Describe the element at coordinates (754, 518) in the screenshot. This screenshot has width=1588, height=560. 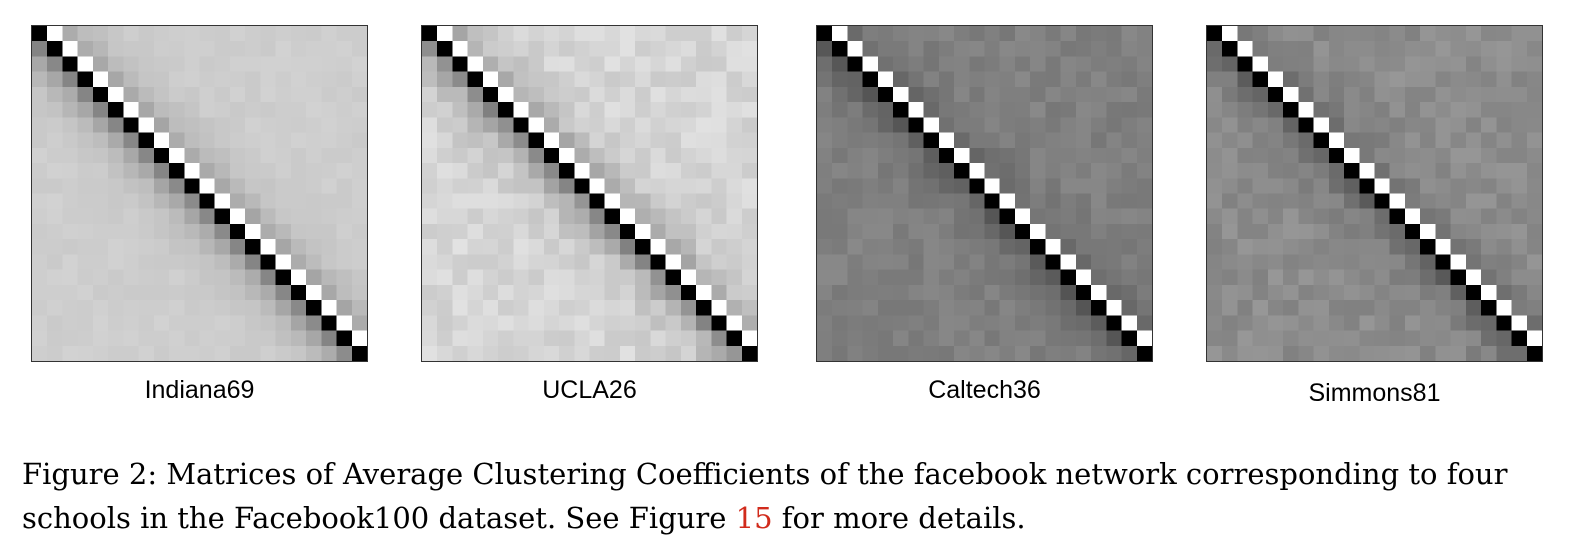
I see `figure-reference-link: 15` at that location.